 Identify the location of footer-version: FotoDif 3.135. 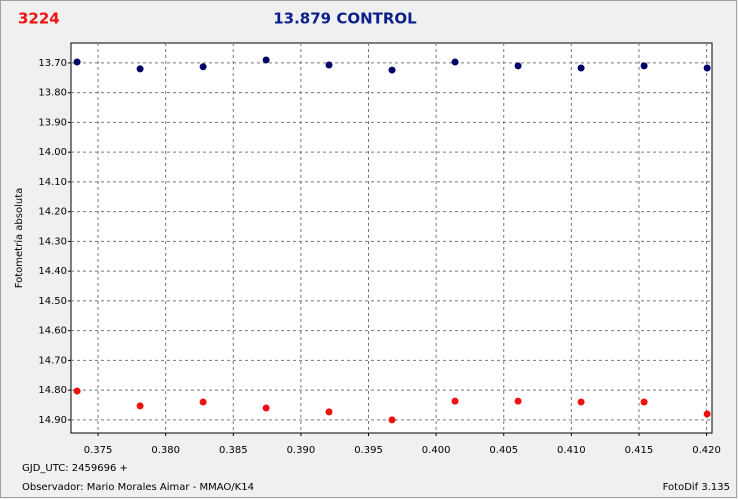
(696, 487).